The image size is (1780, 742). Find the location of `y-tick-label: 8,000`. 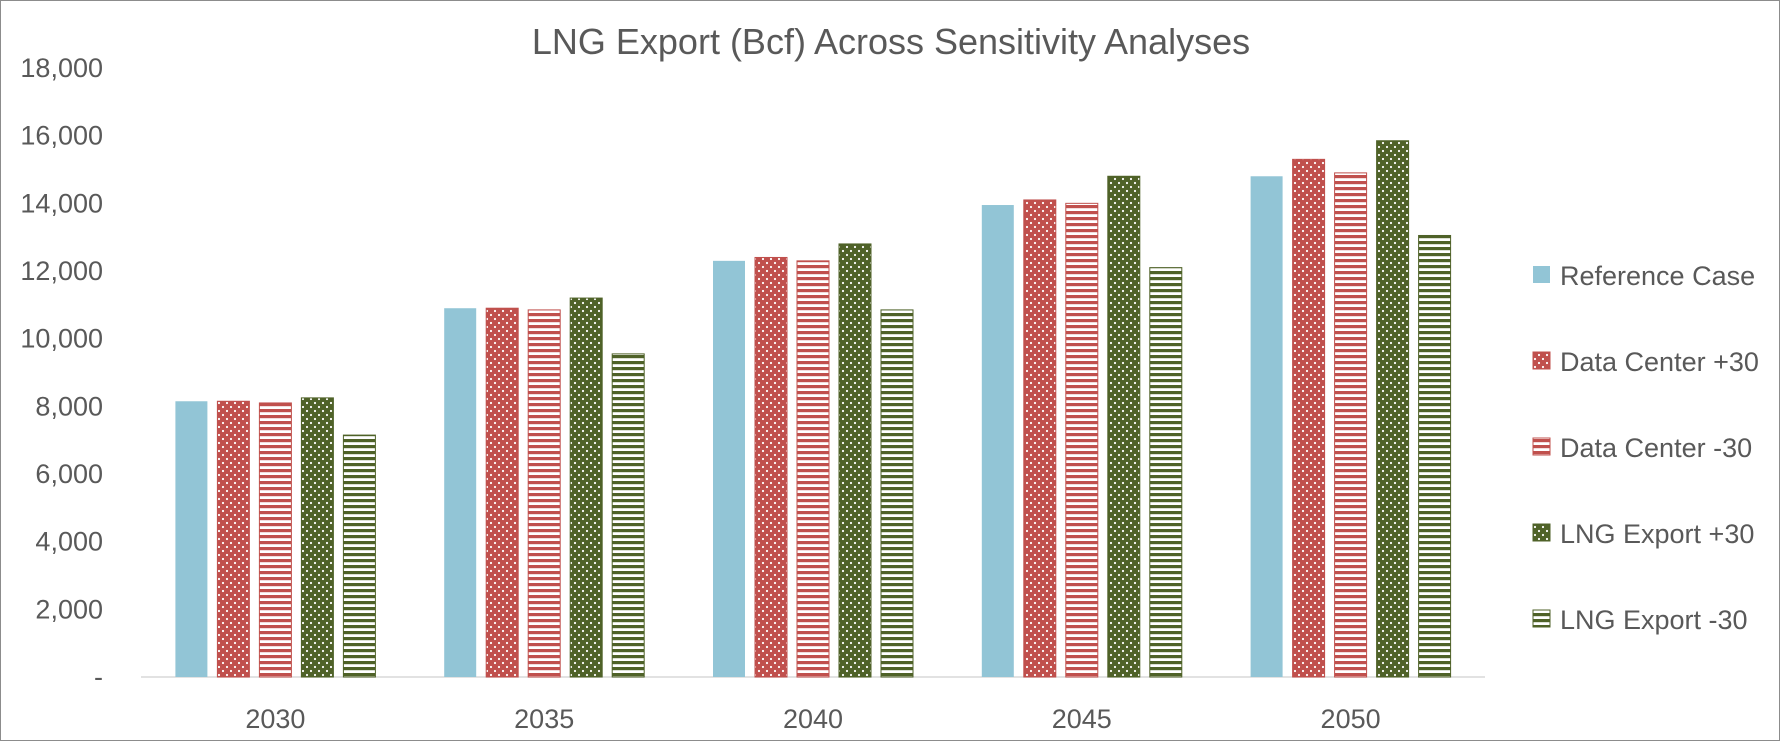

y-tick-label: 8,000 is located at coordinates (69, 406).